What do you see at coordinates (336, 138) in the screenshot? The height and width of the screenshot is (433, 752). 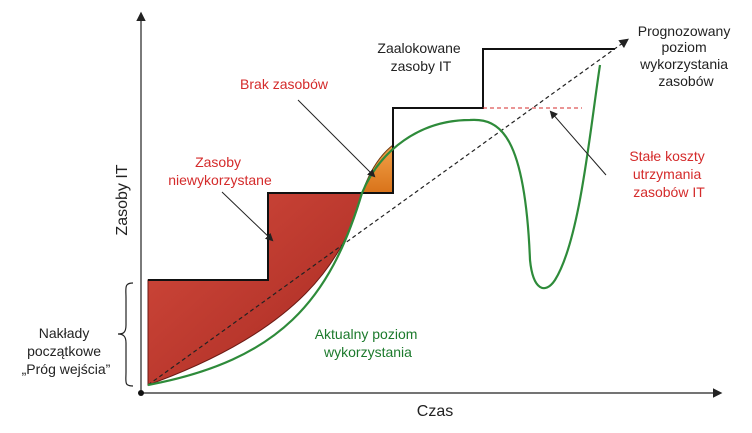 I see `shortage-pointer-arrow` at bounding box center [336, 138].